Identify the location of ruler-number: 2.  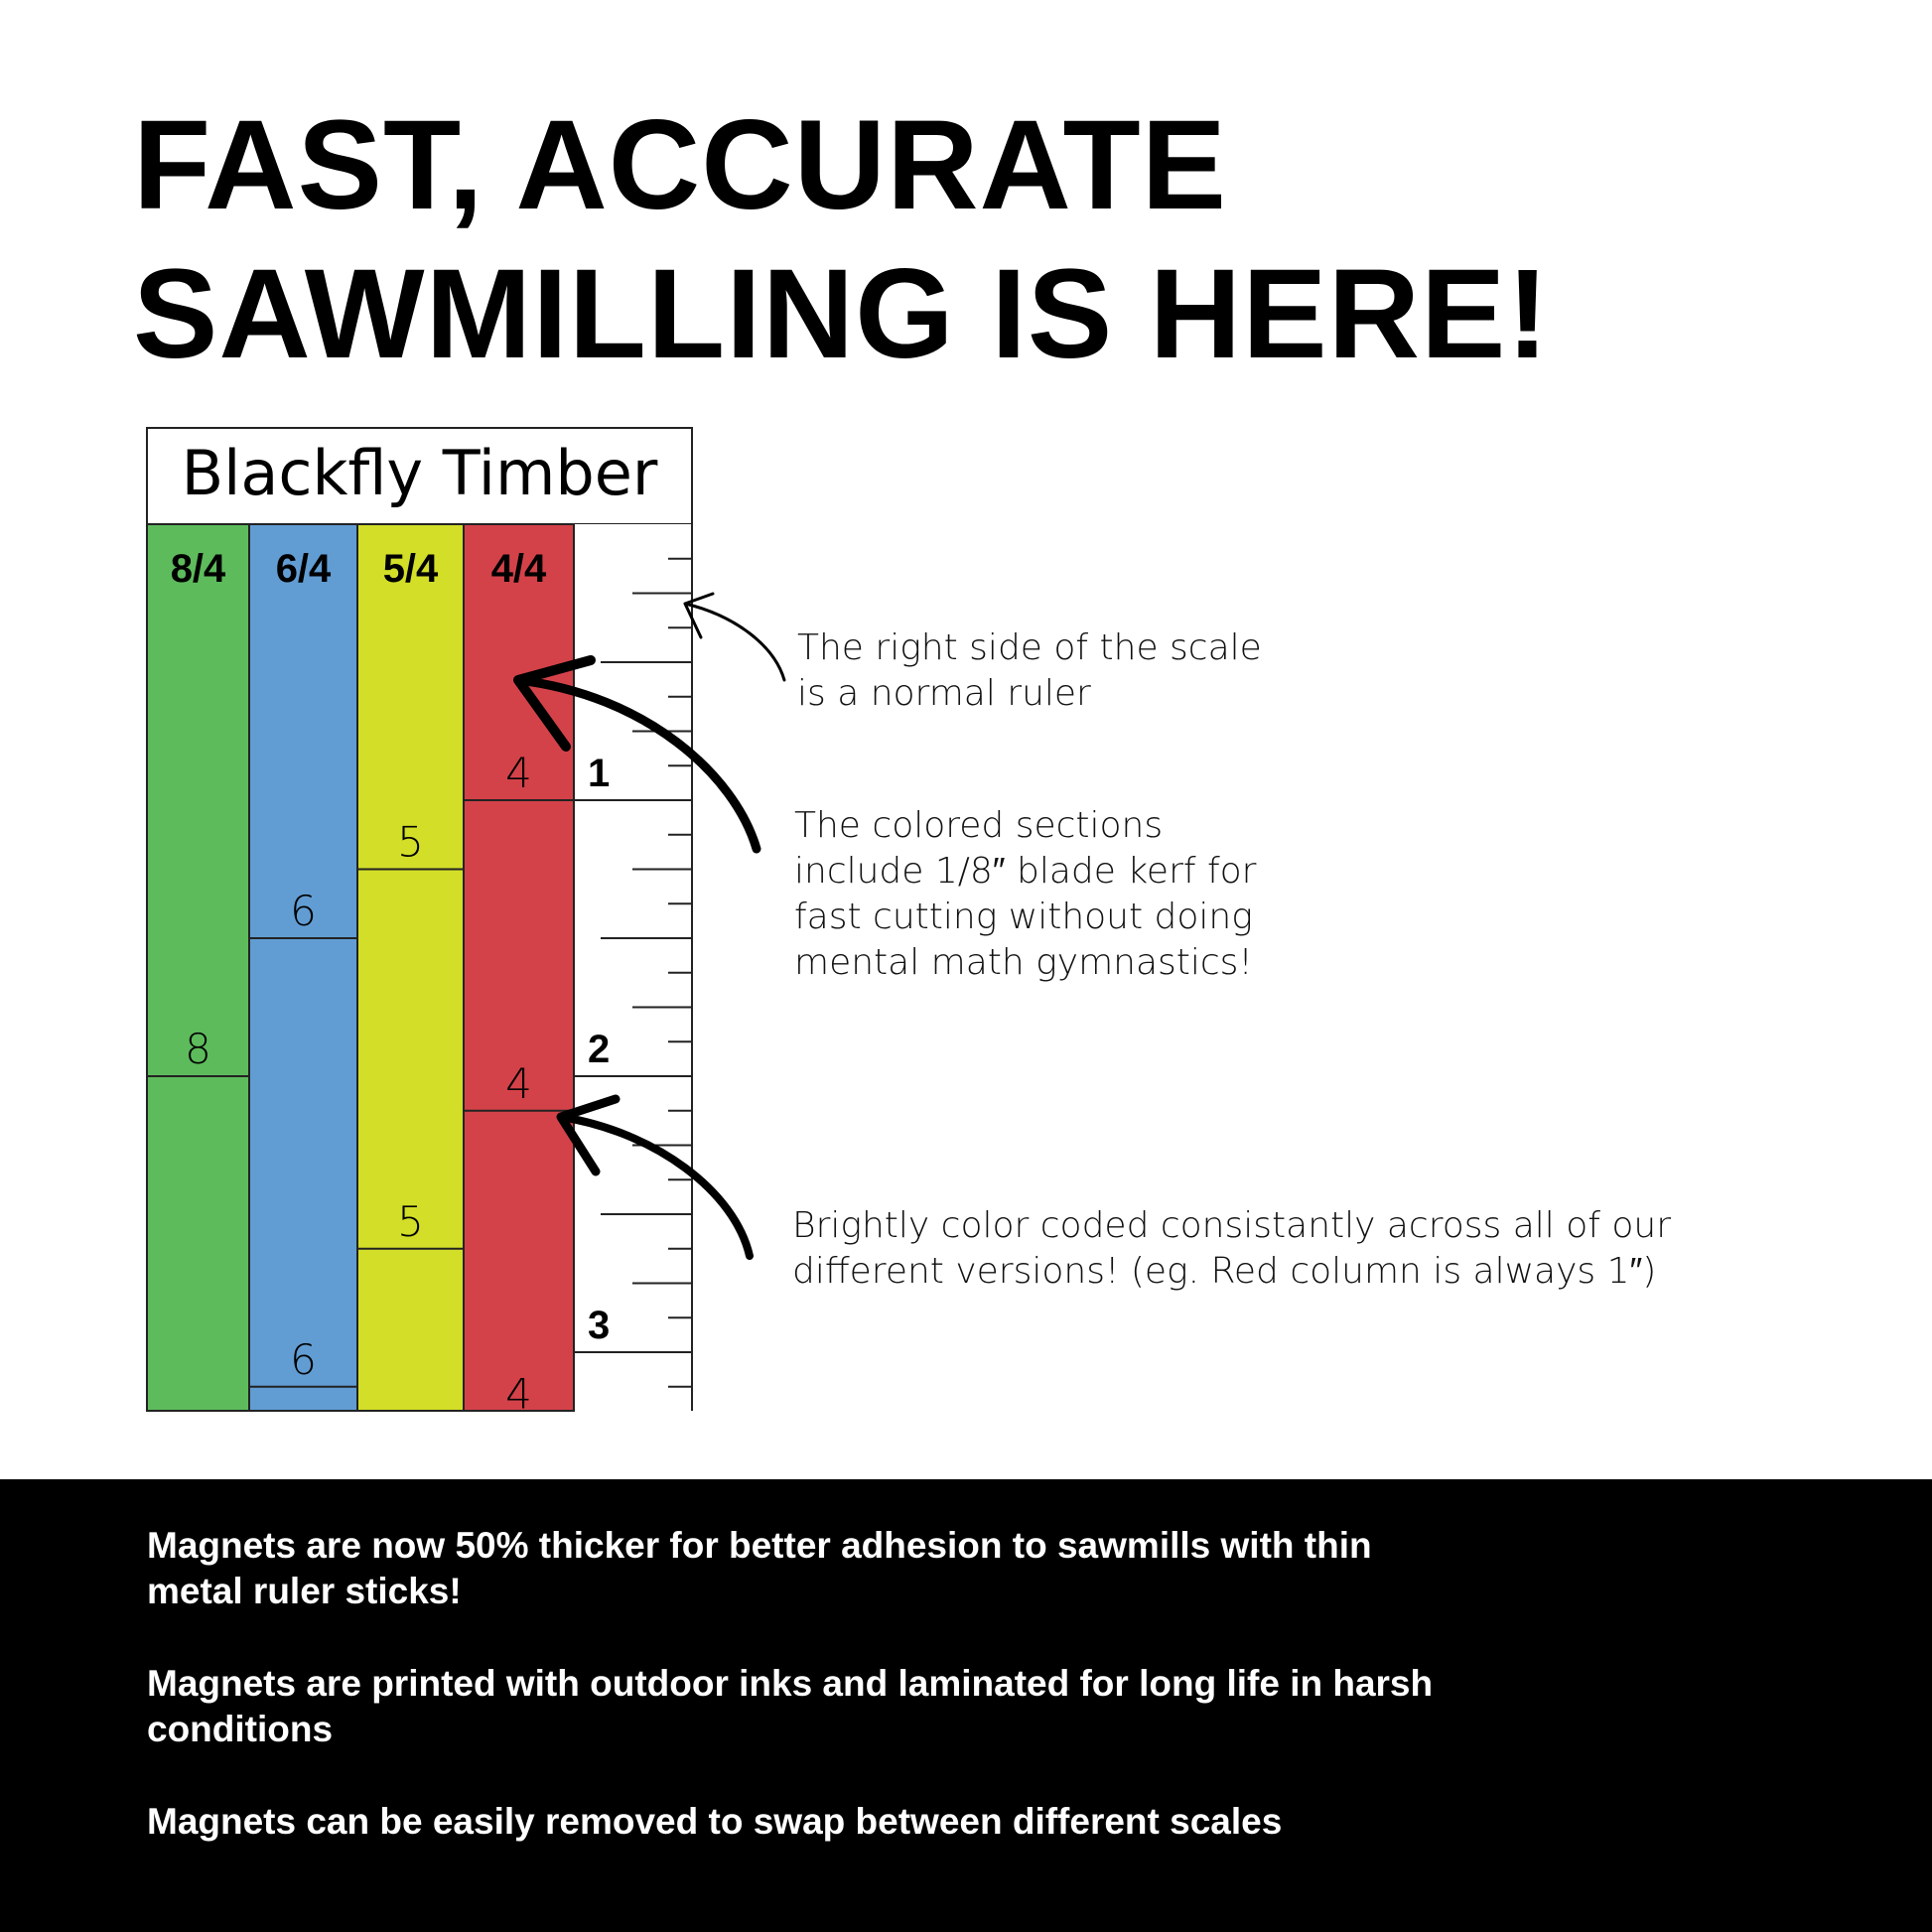
(599, 1050).